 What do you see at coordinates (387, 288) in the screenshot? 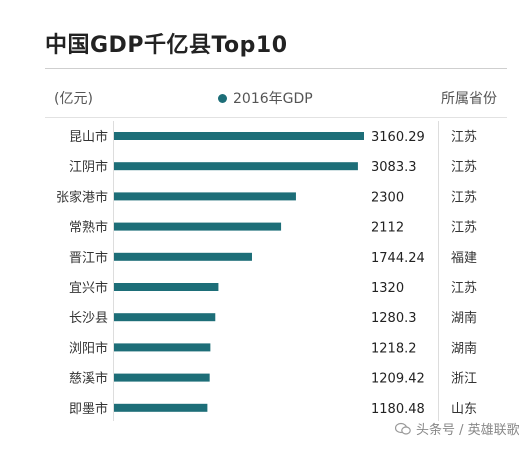
I see `value-label: 1320` at bounding box center [387, 288].